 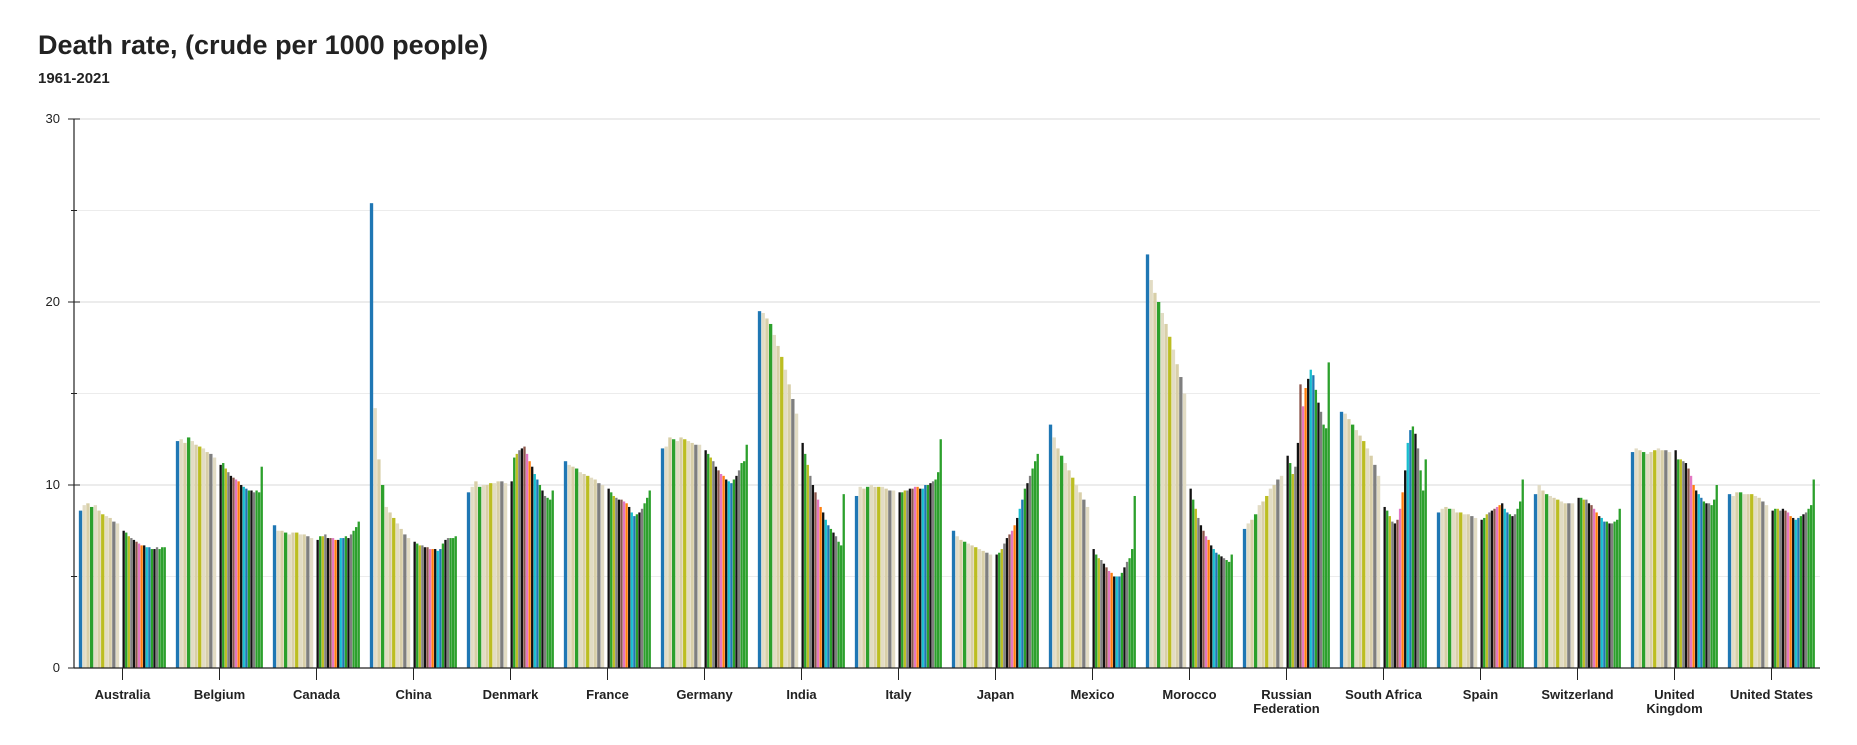 I want to click on x-tick-label: Italy, so click(x=898, y=694).